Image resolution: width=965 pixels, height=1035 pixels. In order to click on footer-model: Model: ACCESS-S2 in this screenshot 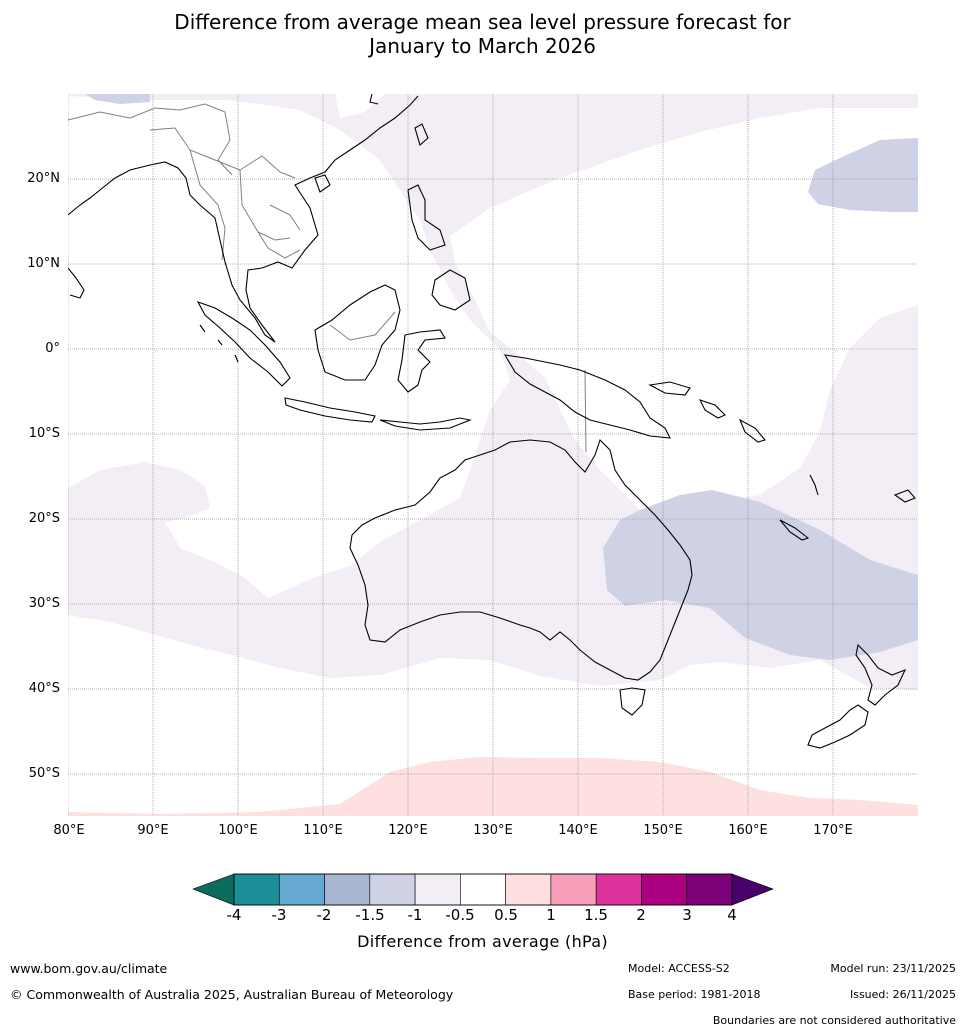, I will do `click(679, 968)`.